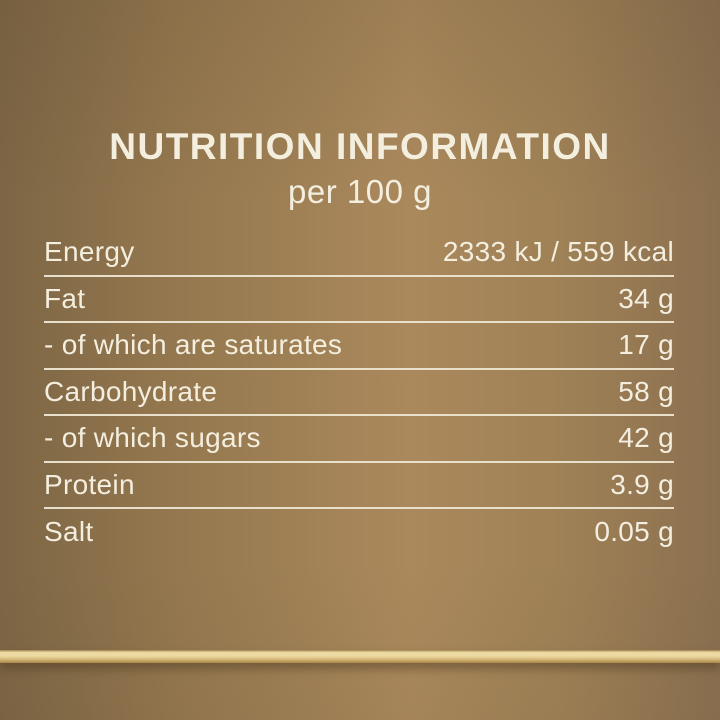 The width and height of the screenshot is (720, 720). I want to click on table-row: Protein 3.9 g, so click(359, 486).